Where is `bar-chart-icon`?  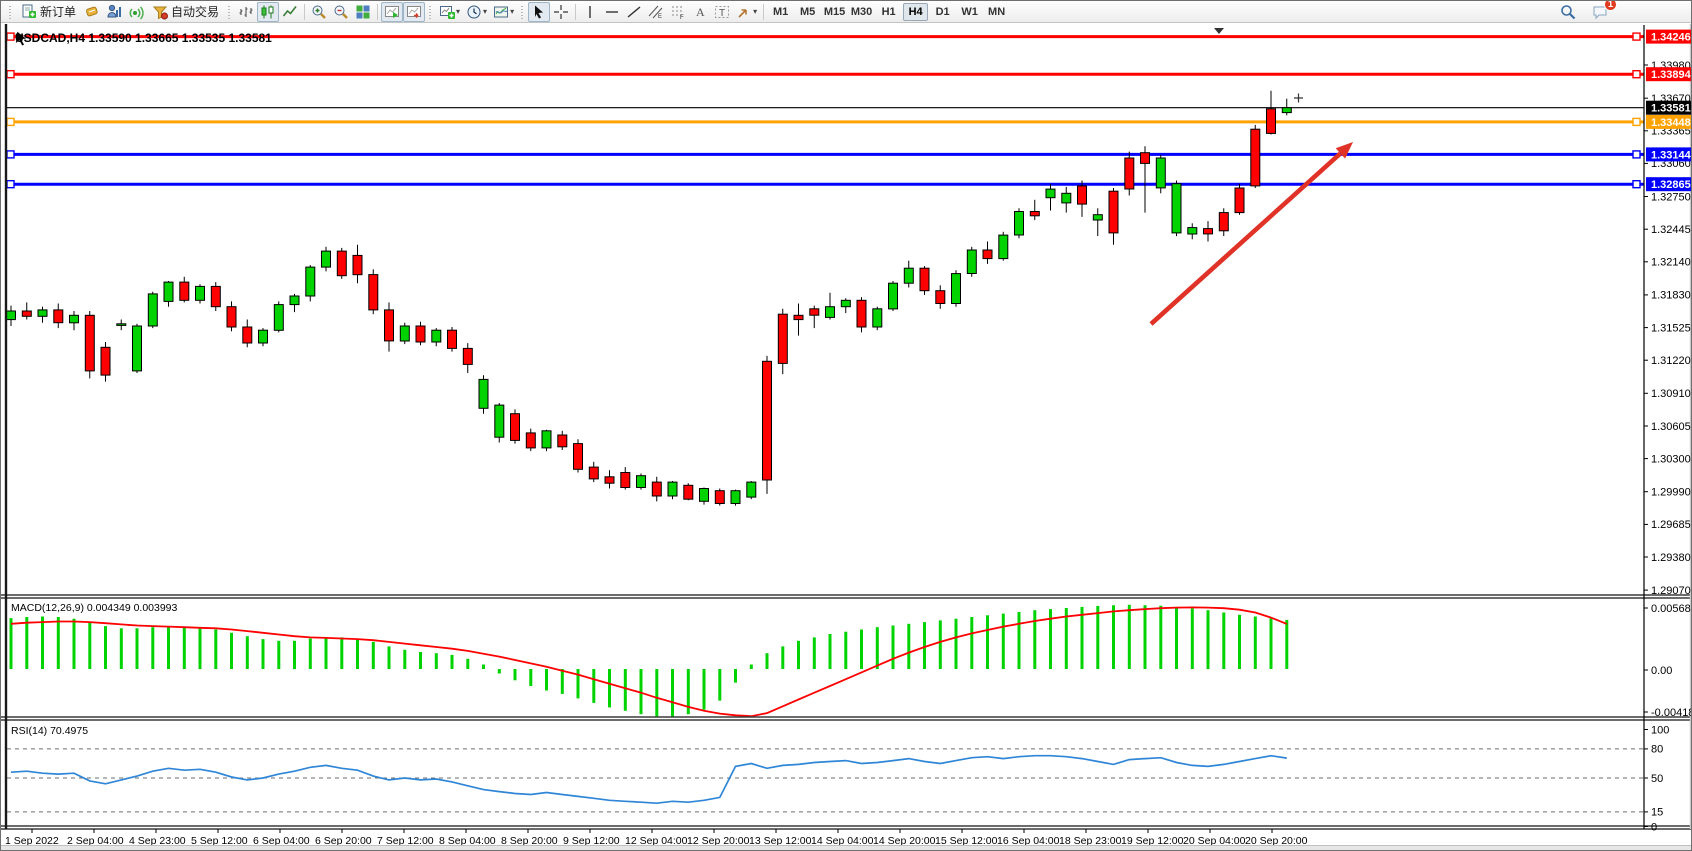 bar-chart-icon is located at coordinates (246, 12).